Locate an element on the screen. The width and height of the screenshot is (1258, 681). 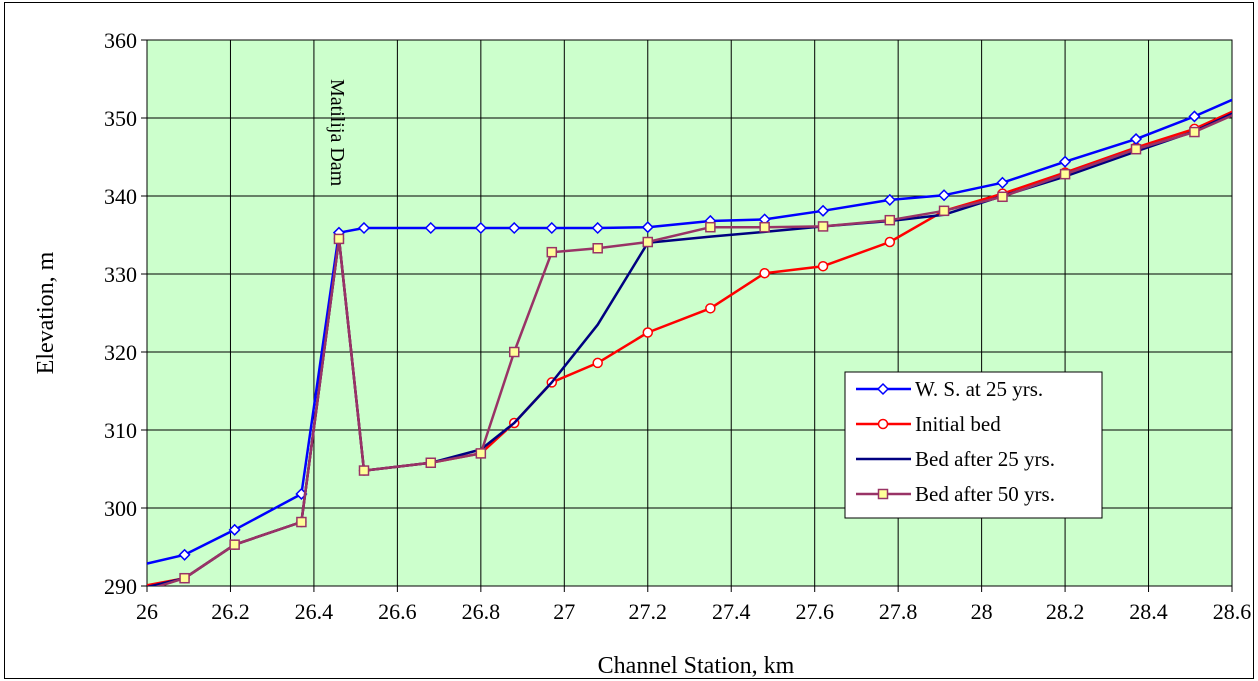
legend-item: Bed after 50 yrs. is located at coordinates (955, 494).